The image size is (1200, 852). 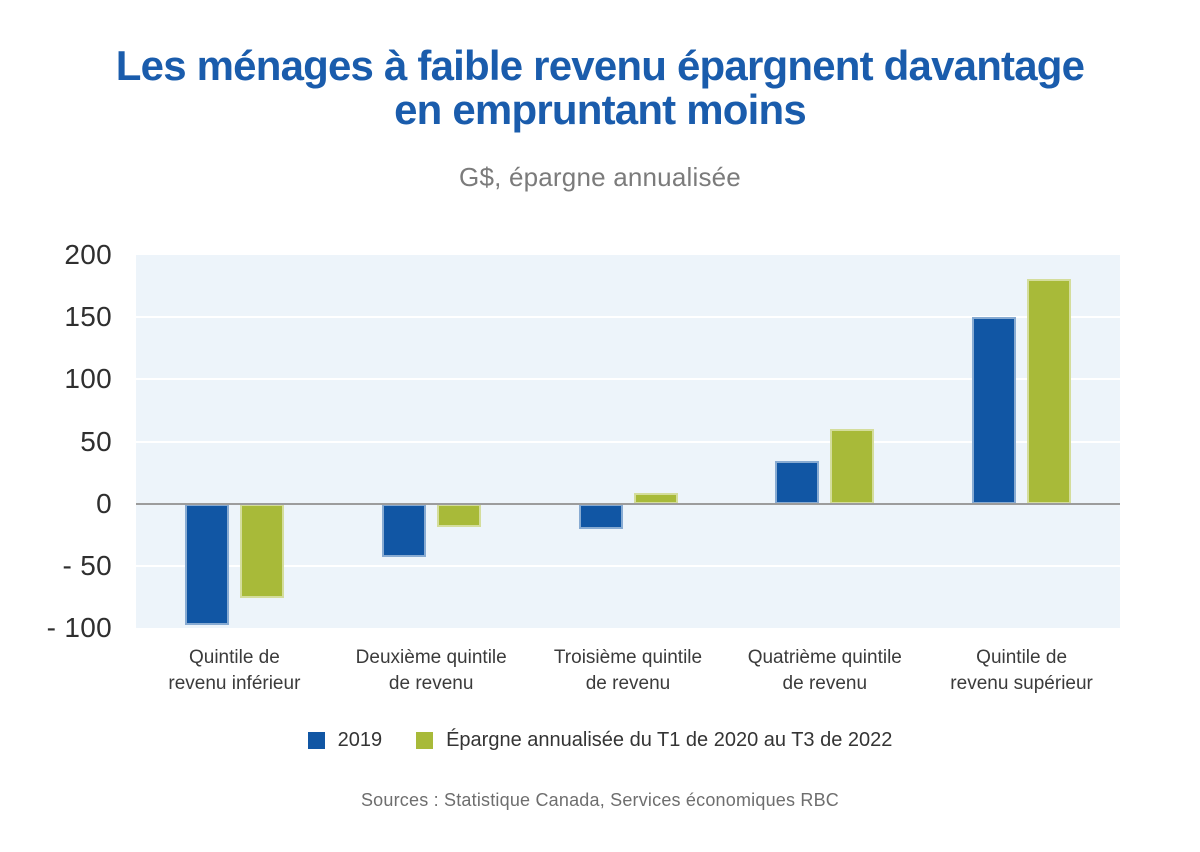 I want to click on x-axis-label-quintile-2: Deuxième quintile de revenu, so click(x=431, y=671).